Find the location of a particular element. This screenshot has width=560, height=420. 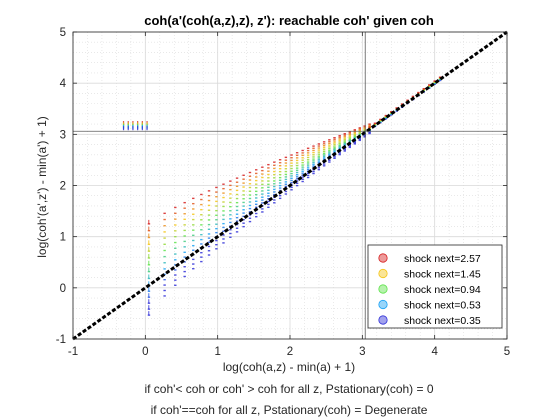

legend-label: shock next=1.45 is located at coordinates (442, 275).